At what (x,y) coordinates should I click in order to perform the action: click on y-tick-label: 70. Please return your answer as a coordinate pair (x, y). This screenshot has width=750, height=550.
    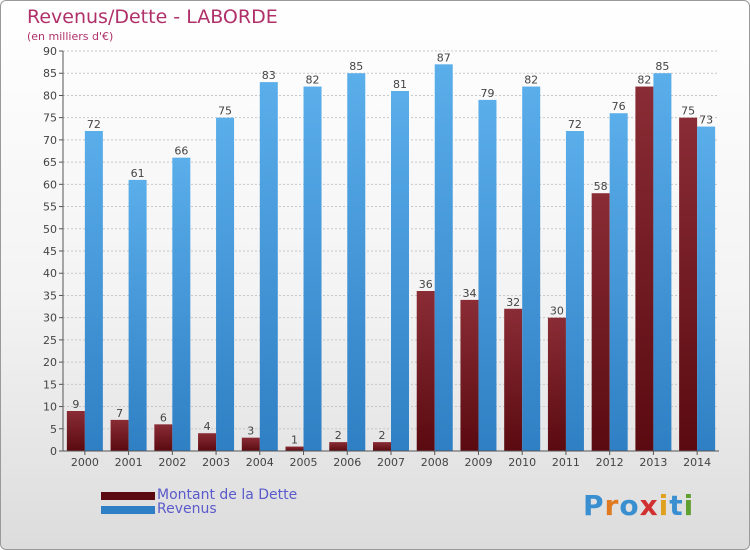
    Looking at the image, I should click on (50, 140).